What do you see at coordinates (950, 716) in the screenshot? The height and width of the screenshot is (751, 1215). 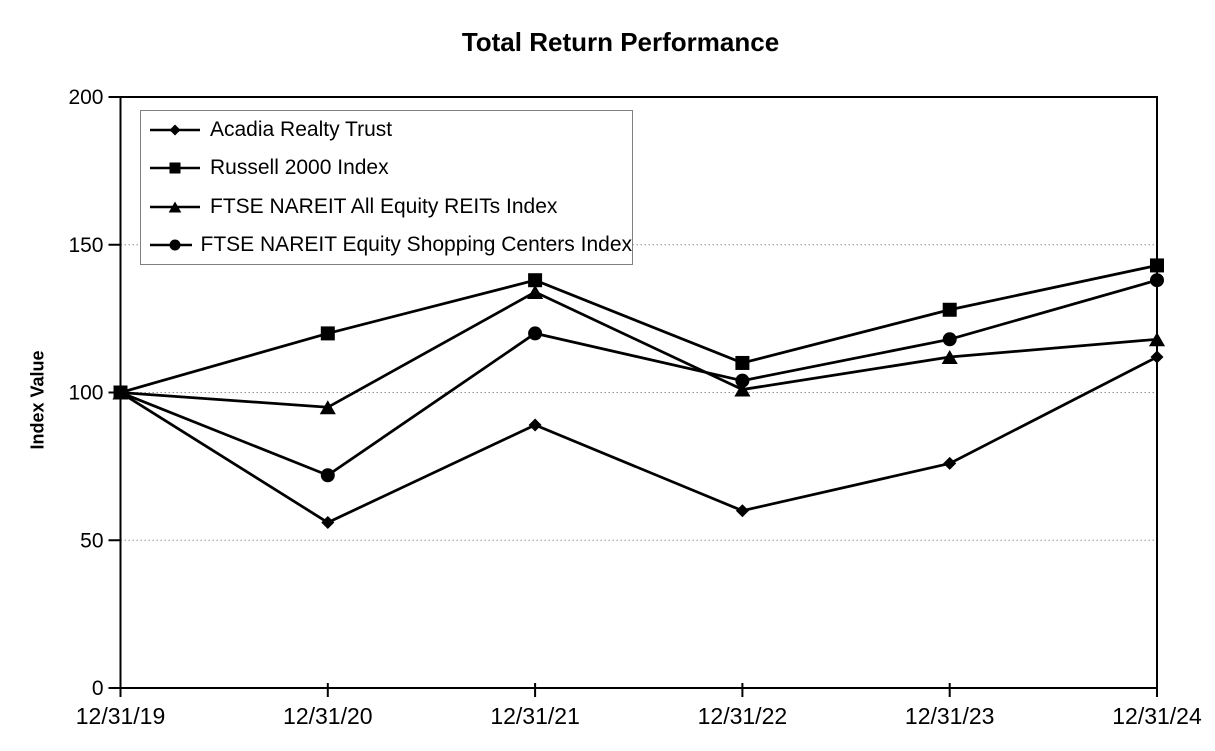 I see `x-tick-label: 12/31/23` at bounding box center [950, 716].